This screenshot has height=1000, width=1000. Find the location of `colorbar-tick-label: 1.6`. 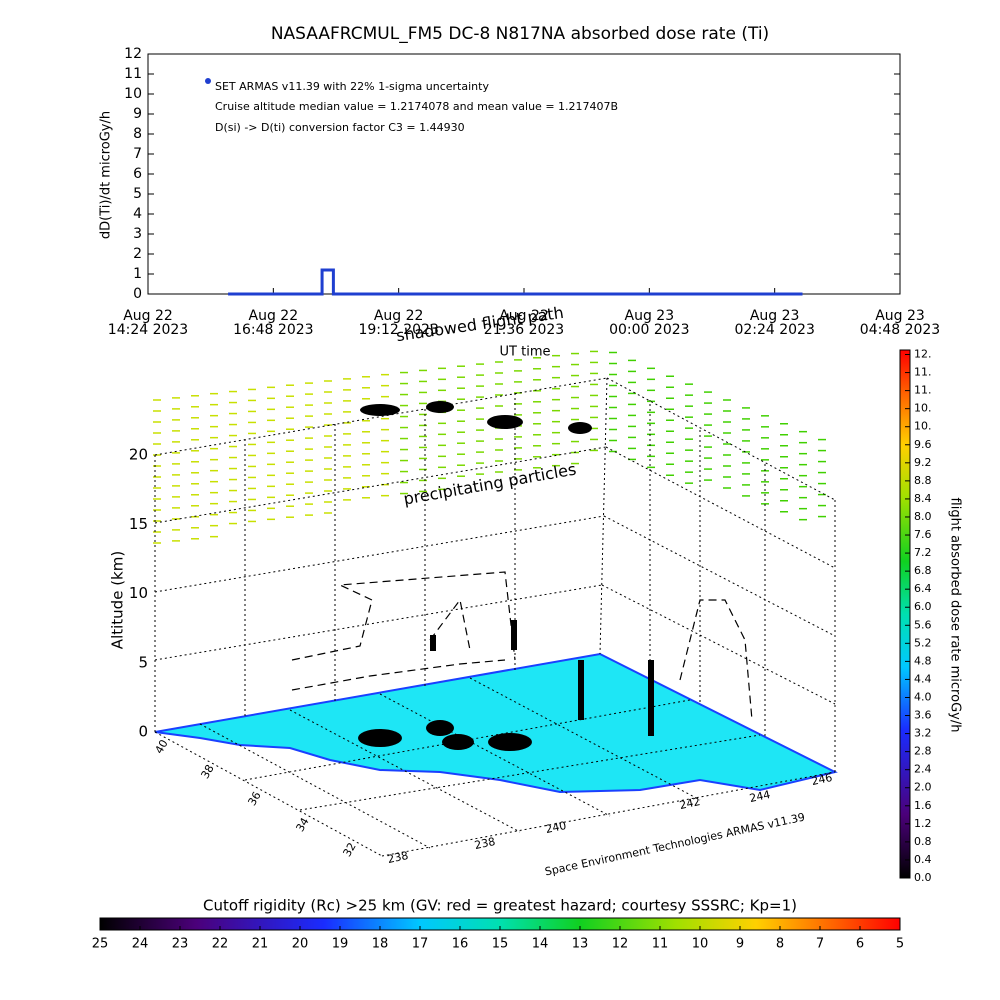

colorbar-tick-label: 1.6 is located at coordinates (923, 805).